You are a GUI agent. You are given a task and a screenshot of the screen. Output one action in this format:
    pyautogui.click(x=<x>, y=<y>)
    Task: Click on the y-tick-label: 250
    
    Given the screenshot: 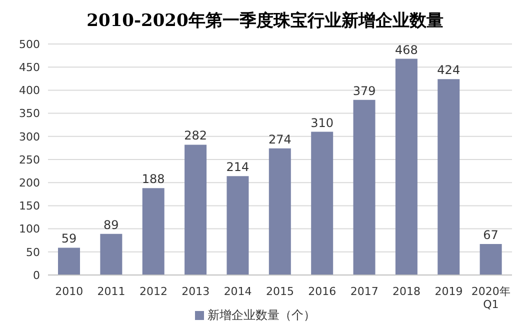 What is the action you would take?
    pyautogui.click(x=29, y=159)
    